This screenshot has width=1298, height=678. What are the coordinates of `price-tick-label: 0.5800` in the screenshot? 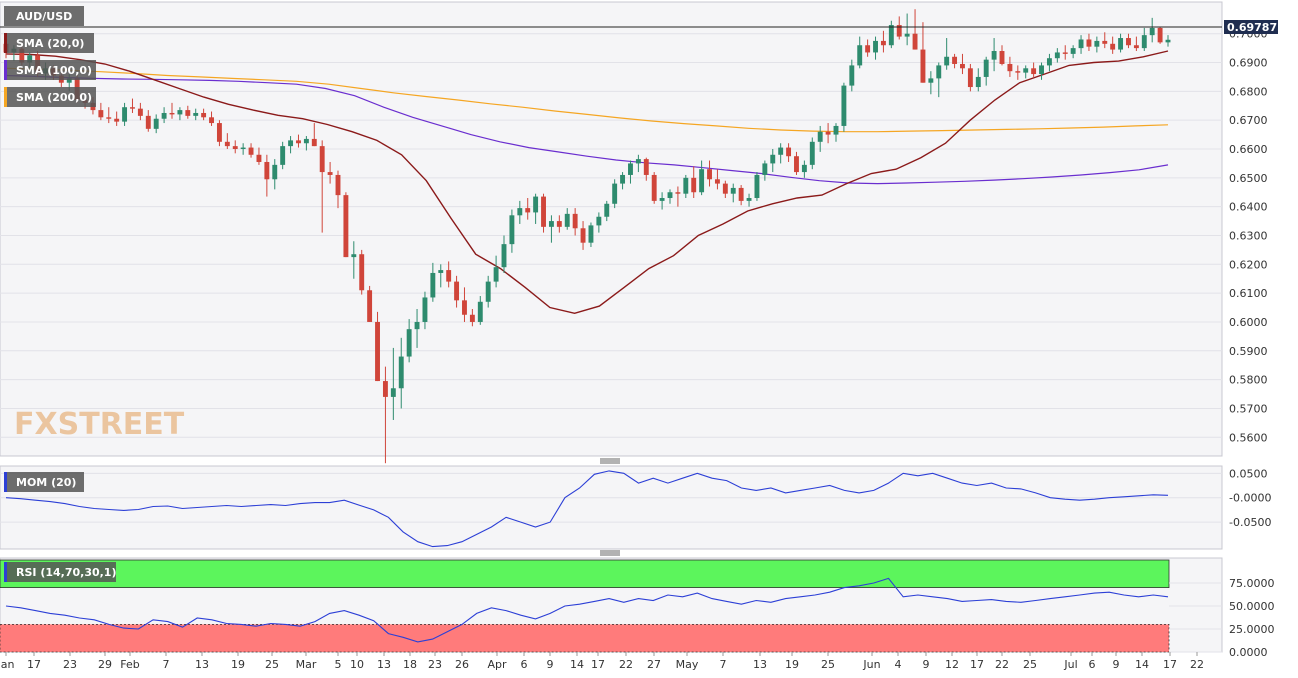 It's located at (1248, 380).